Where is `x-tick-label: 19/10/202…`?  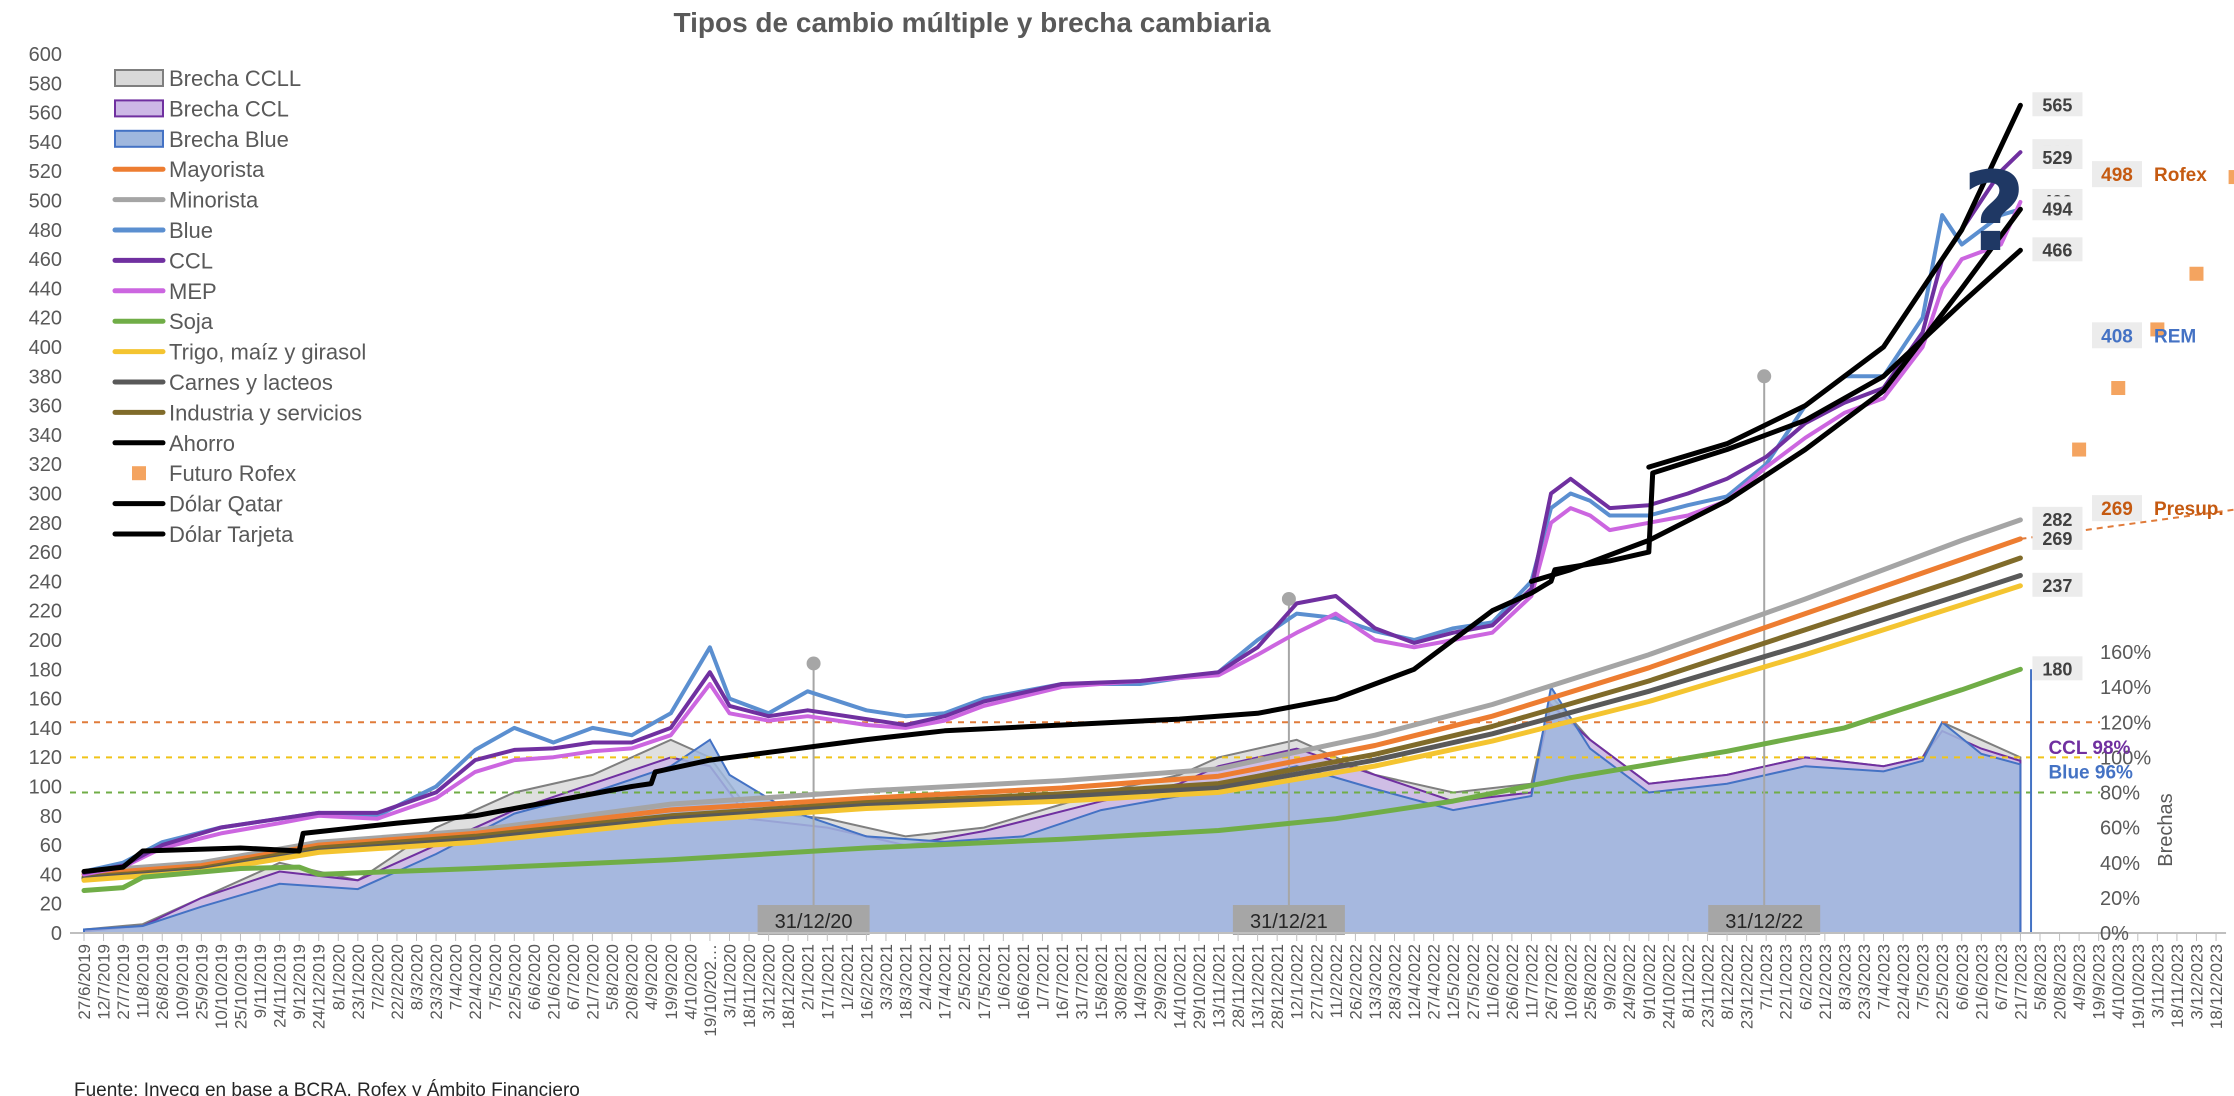 x-tick-label: 19/10/202… is located at coordinates (710, 990).